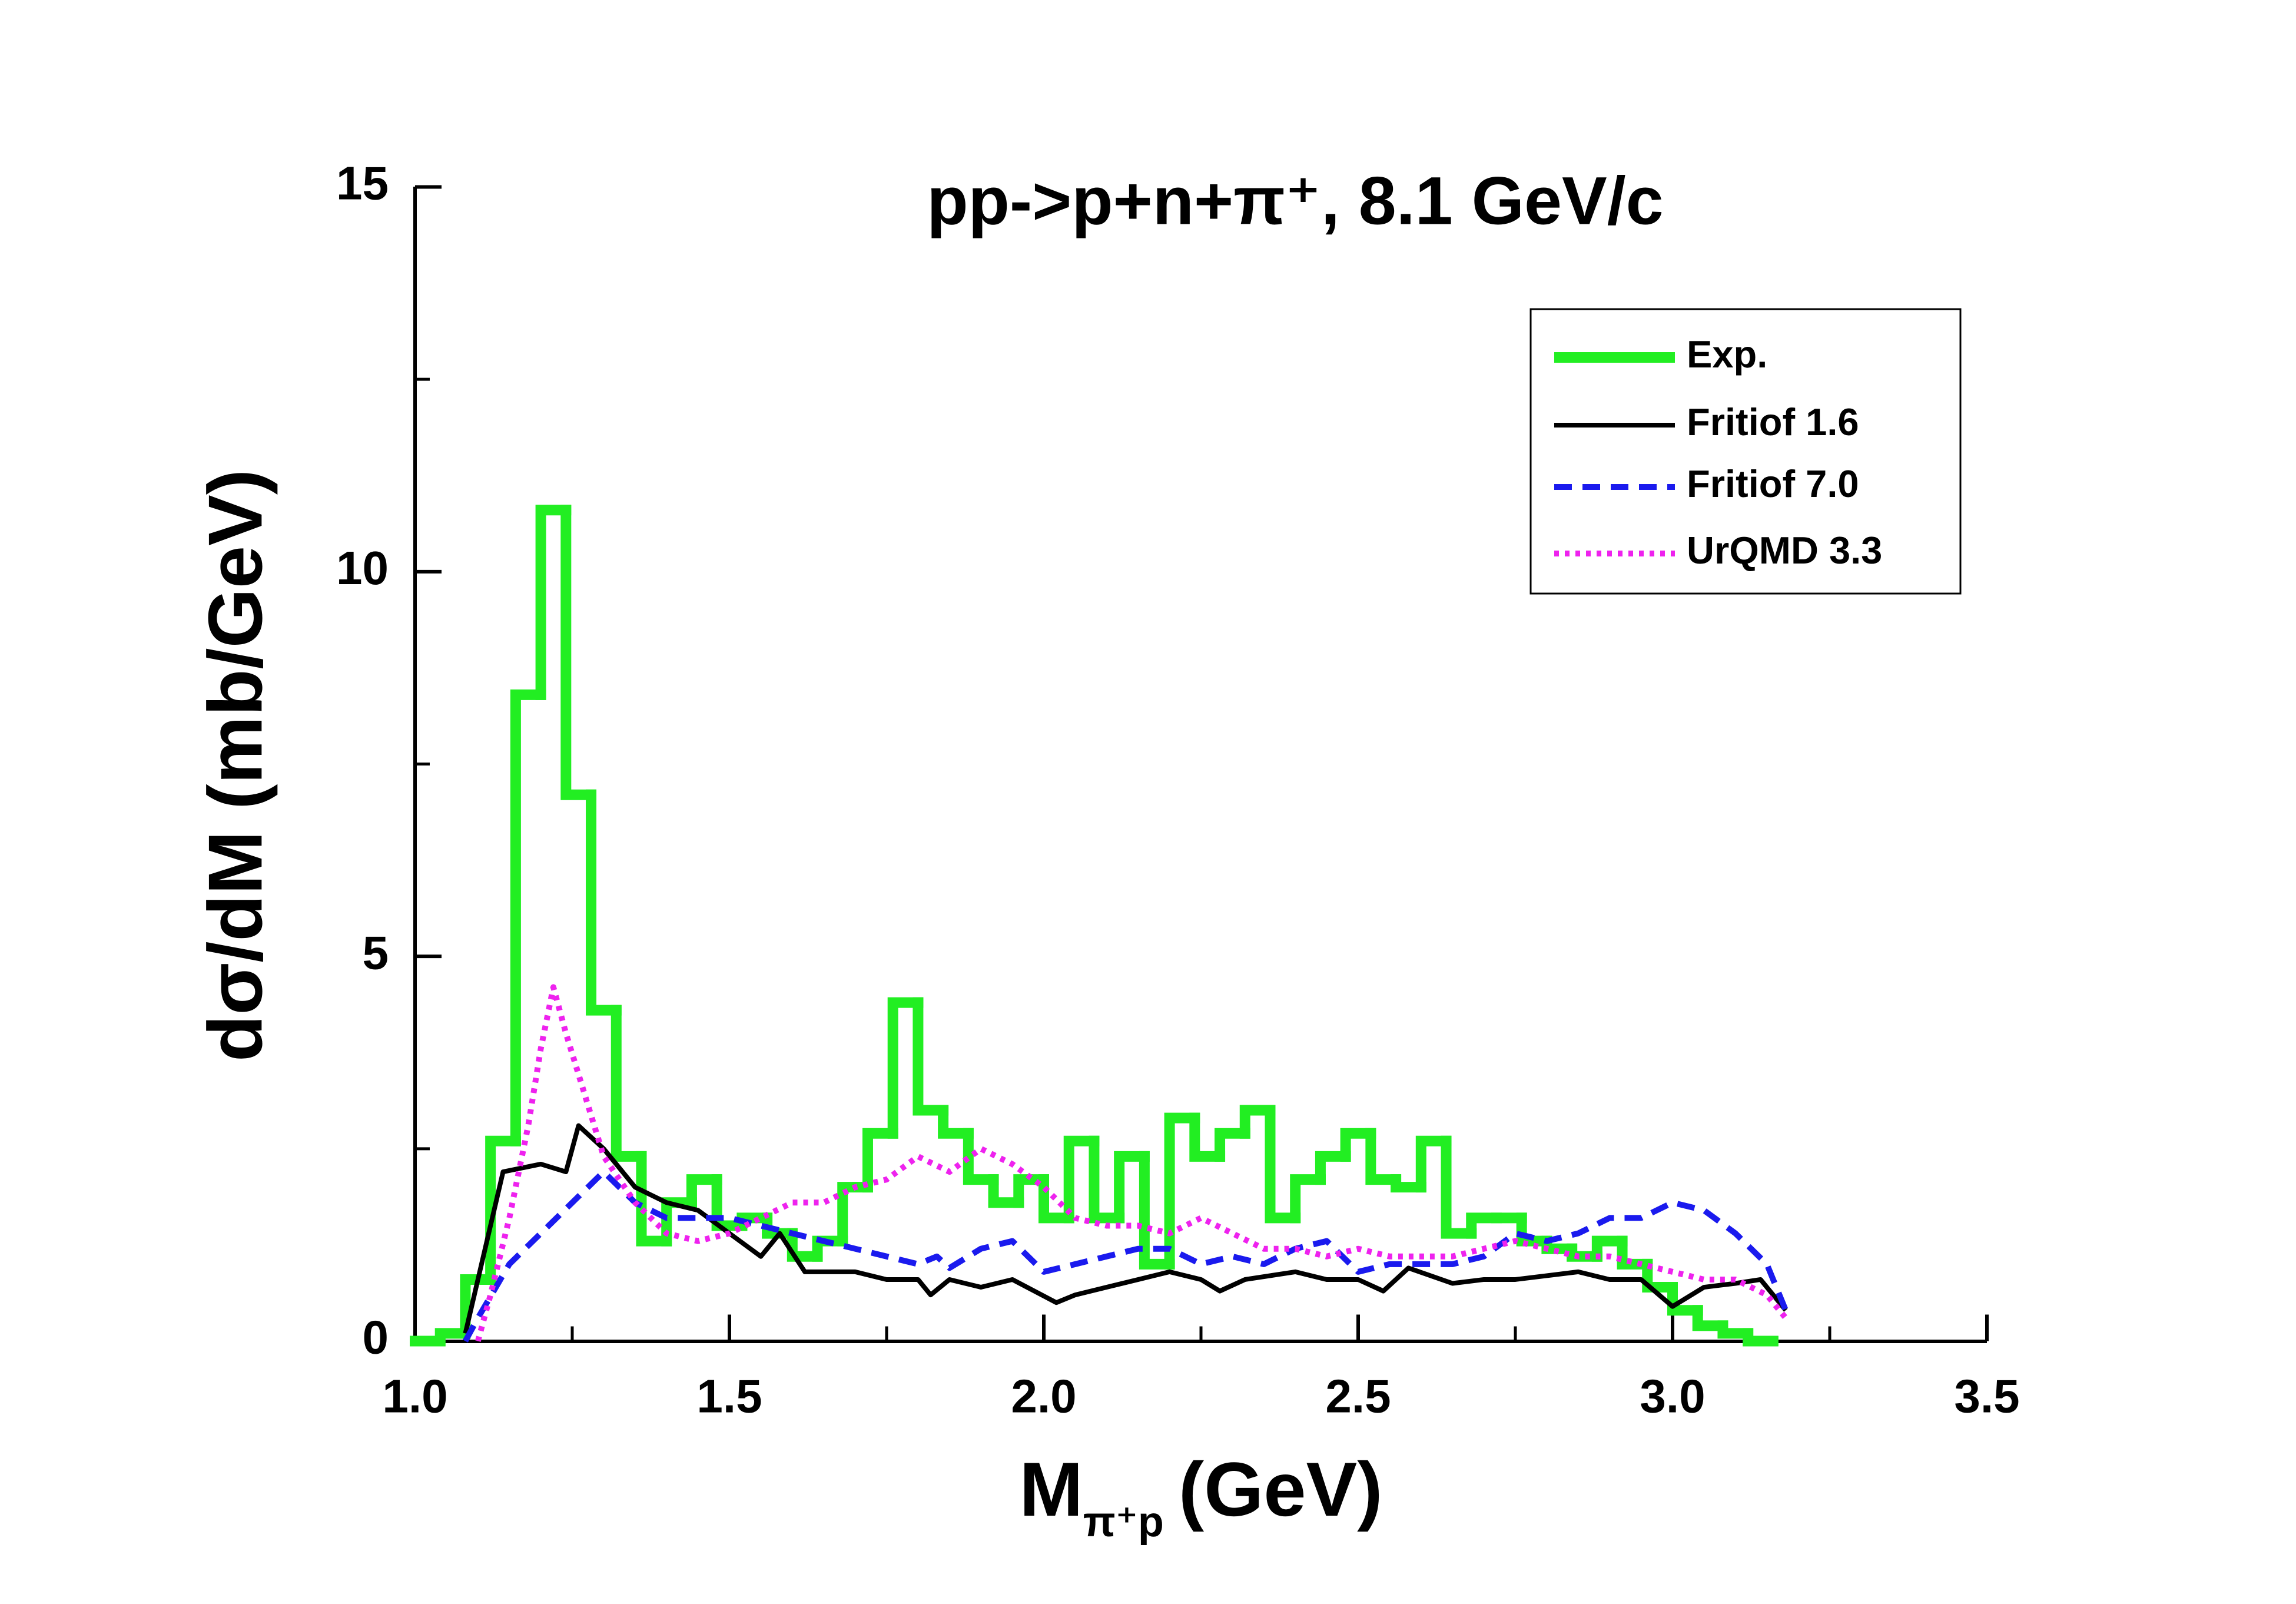 This screenshot has height=1604, width=2296. Describe the element at coordinates (235, 766) in the screenshot. I see `y-axis-label: dσ/dM (mb/GeV)` at that location.